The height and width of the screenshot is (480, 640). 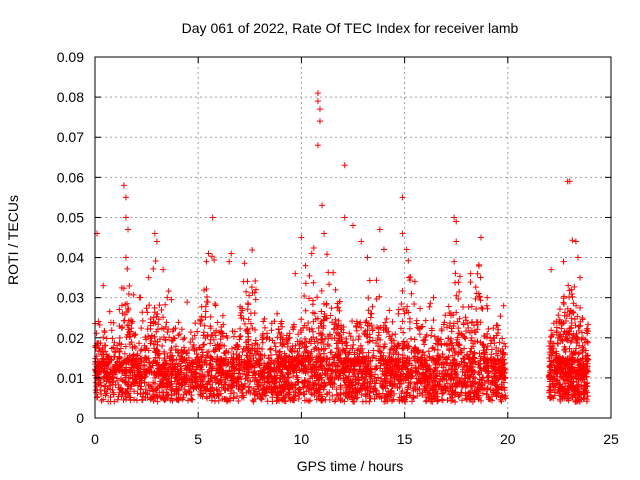 What do you see at coordinates (302, 439) in the screenshot?
I see `x-tick-label: 10` at bounding box center [302, 439].